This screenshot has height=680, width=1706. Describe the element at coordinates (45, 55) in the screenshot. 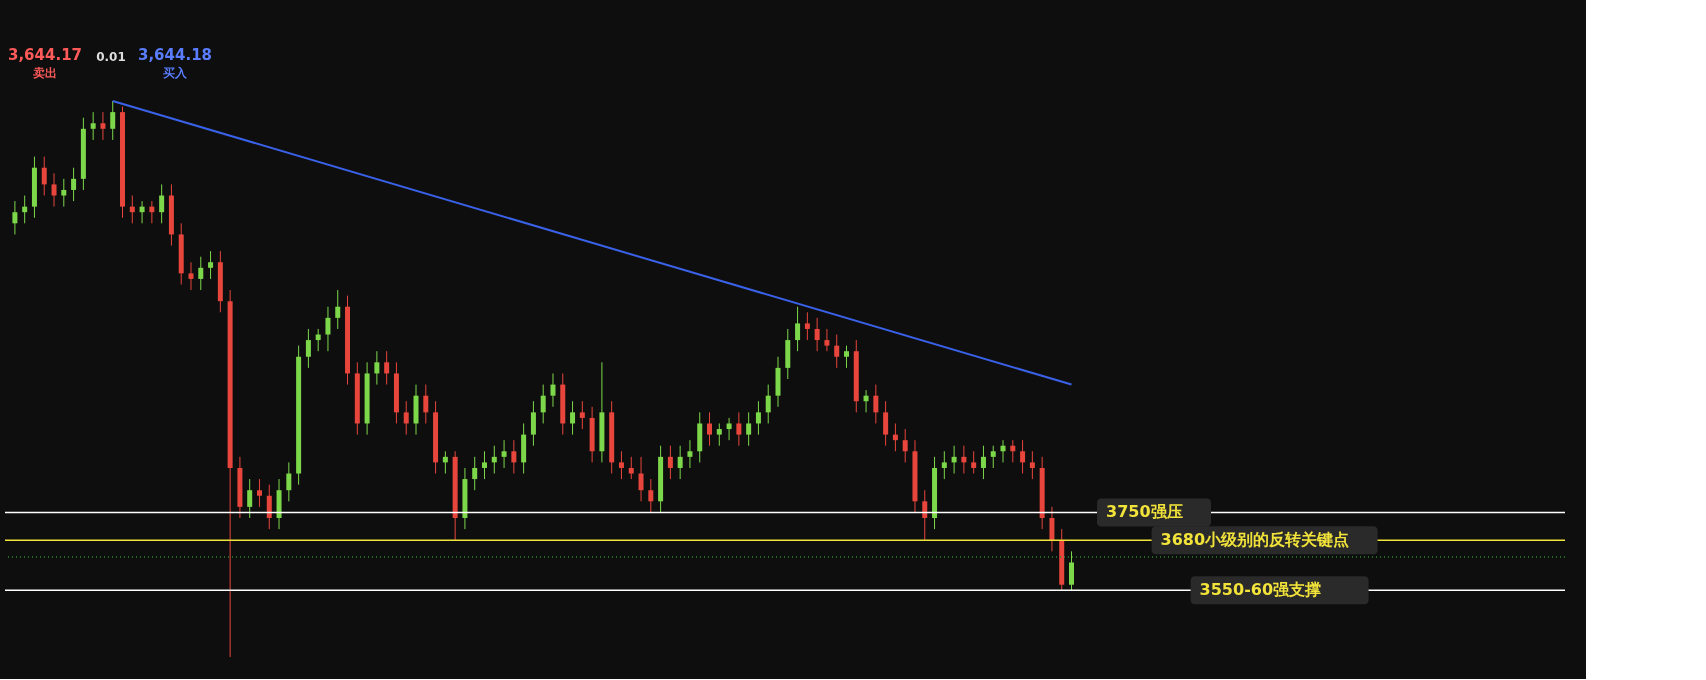

I see `text: 3,644.17` at that location.